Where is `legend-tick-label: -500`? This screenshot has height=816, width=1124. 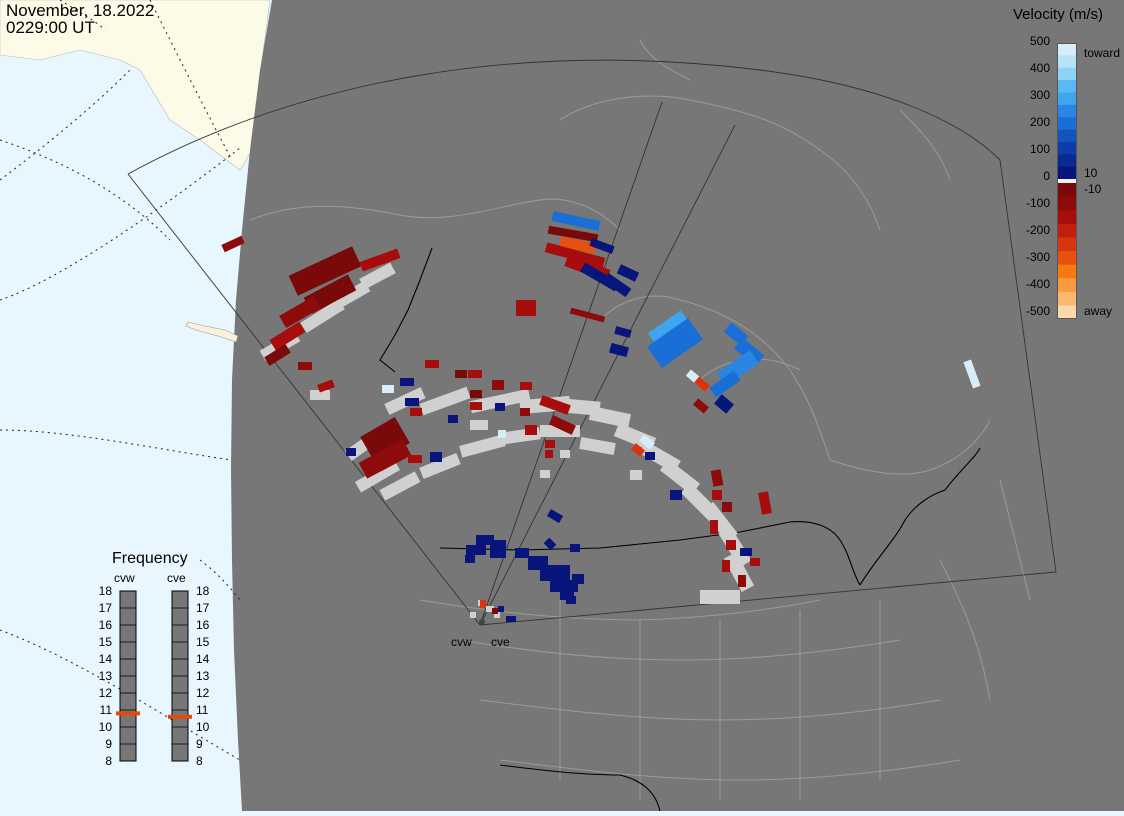 legend-tick-label: -500 is located at coordinates (1037, 311).